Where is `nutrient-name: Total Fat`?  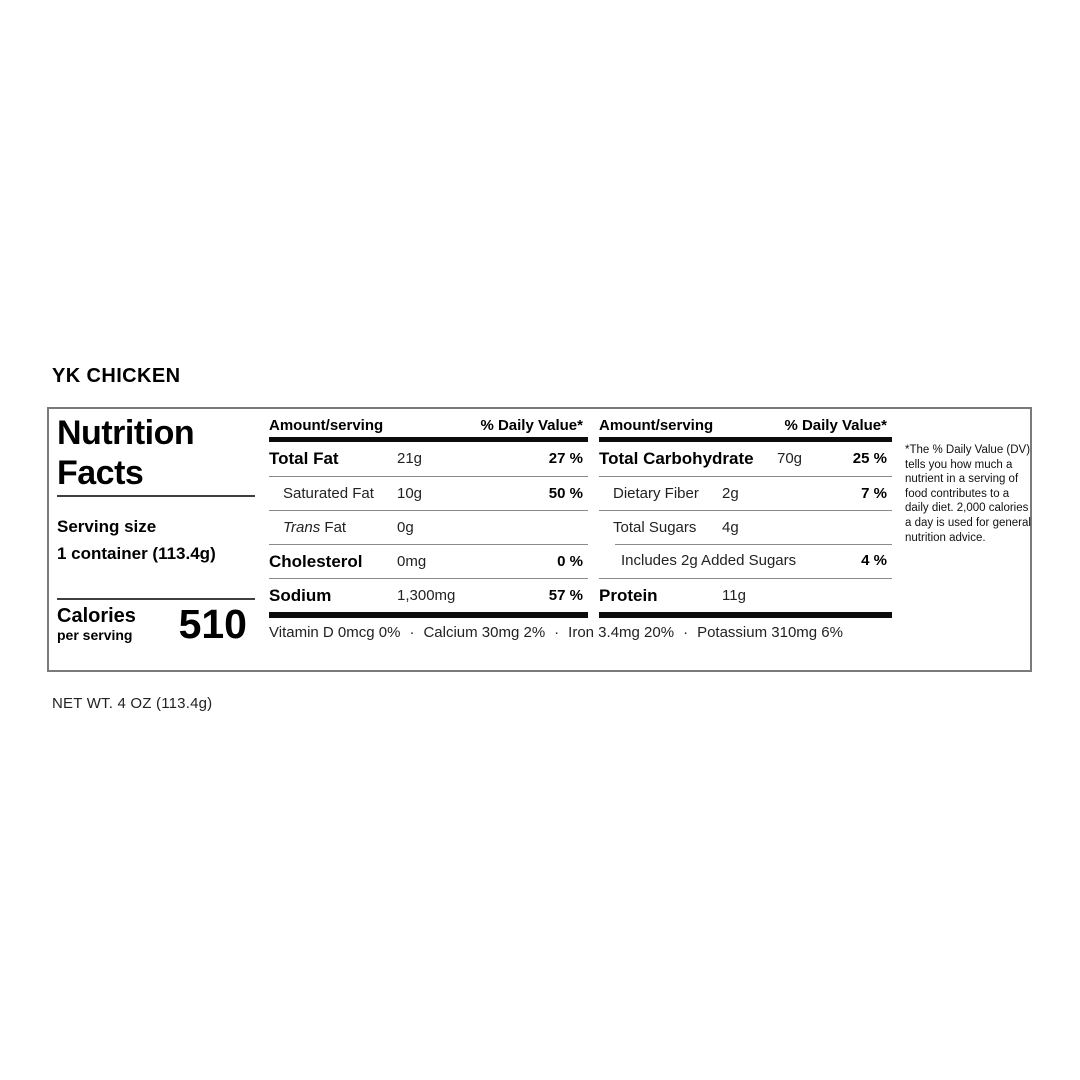 nutrient-name: Total Fat is located at coordinates (304, 458).